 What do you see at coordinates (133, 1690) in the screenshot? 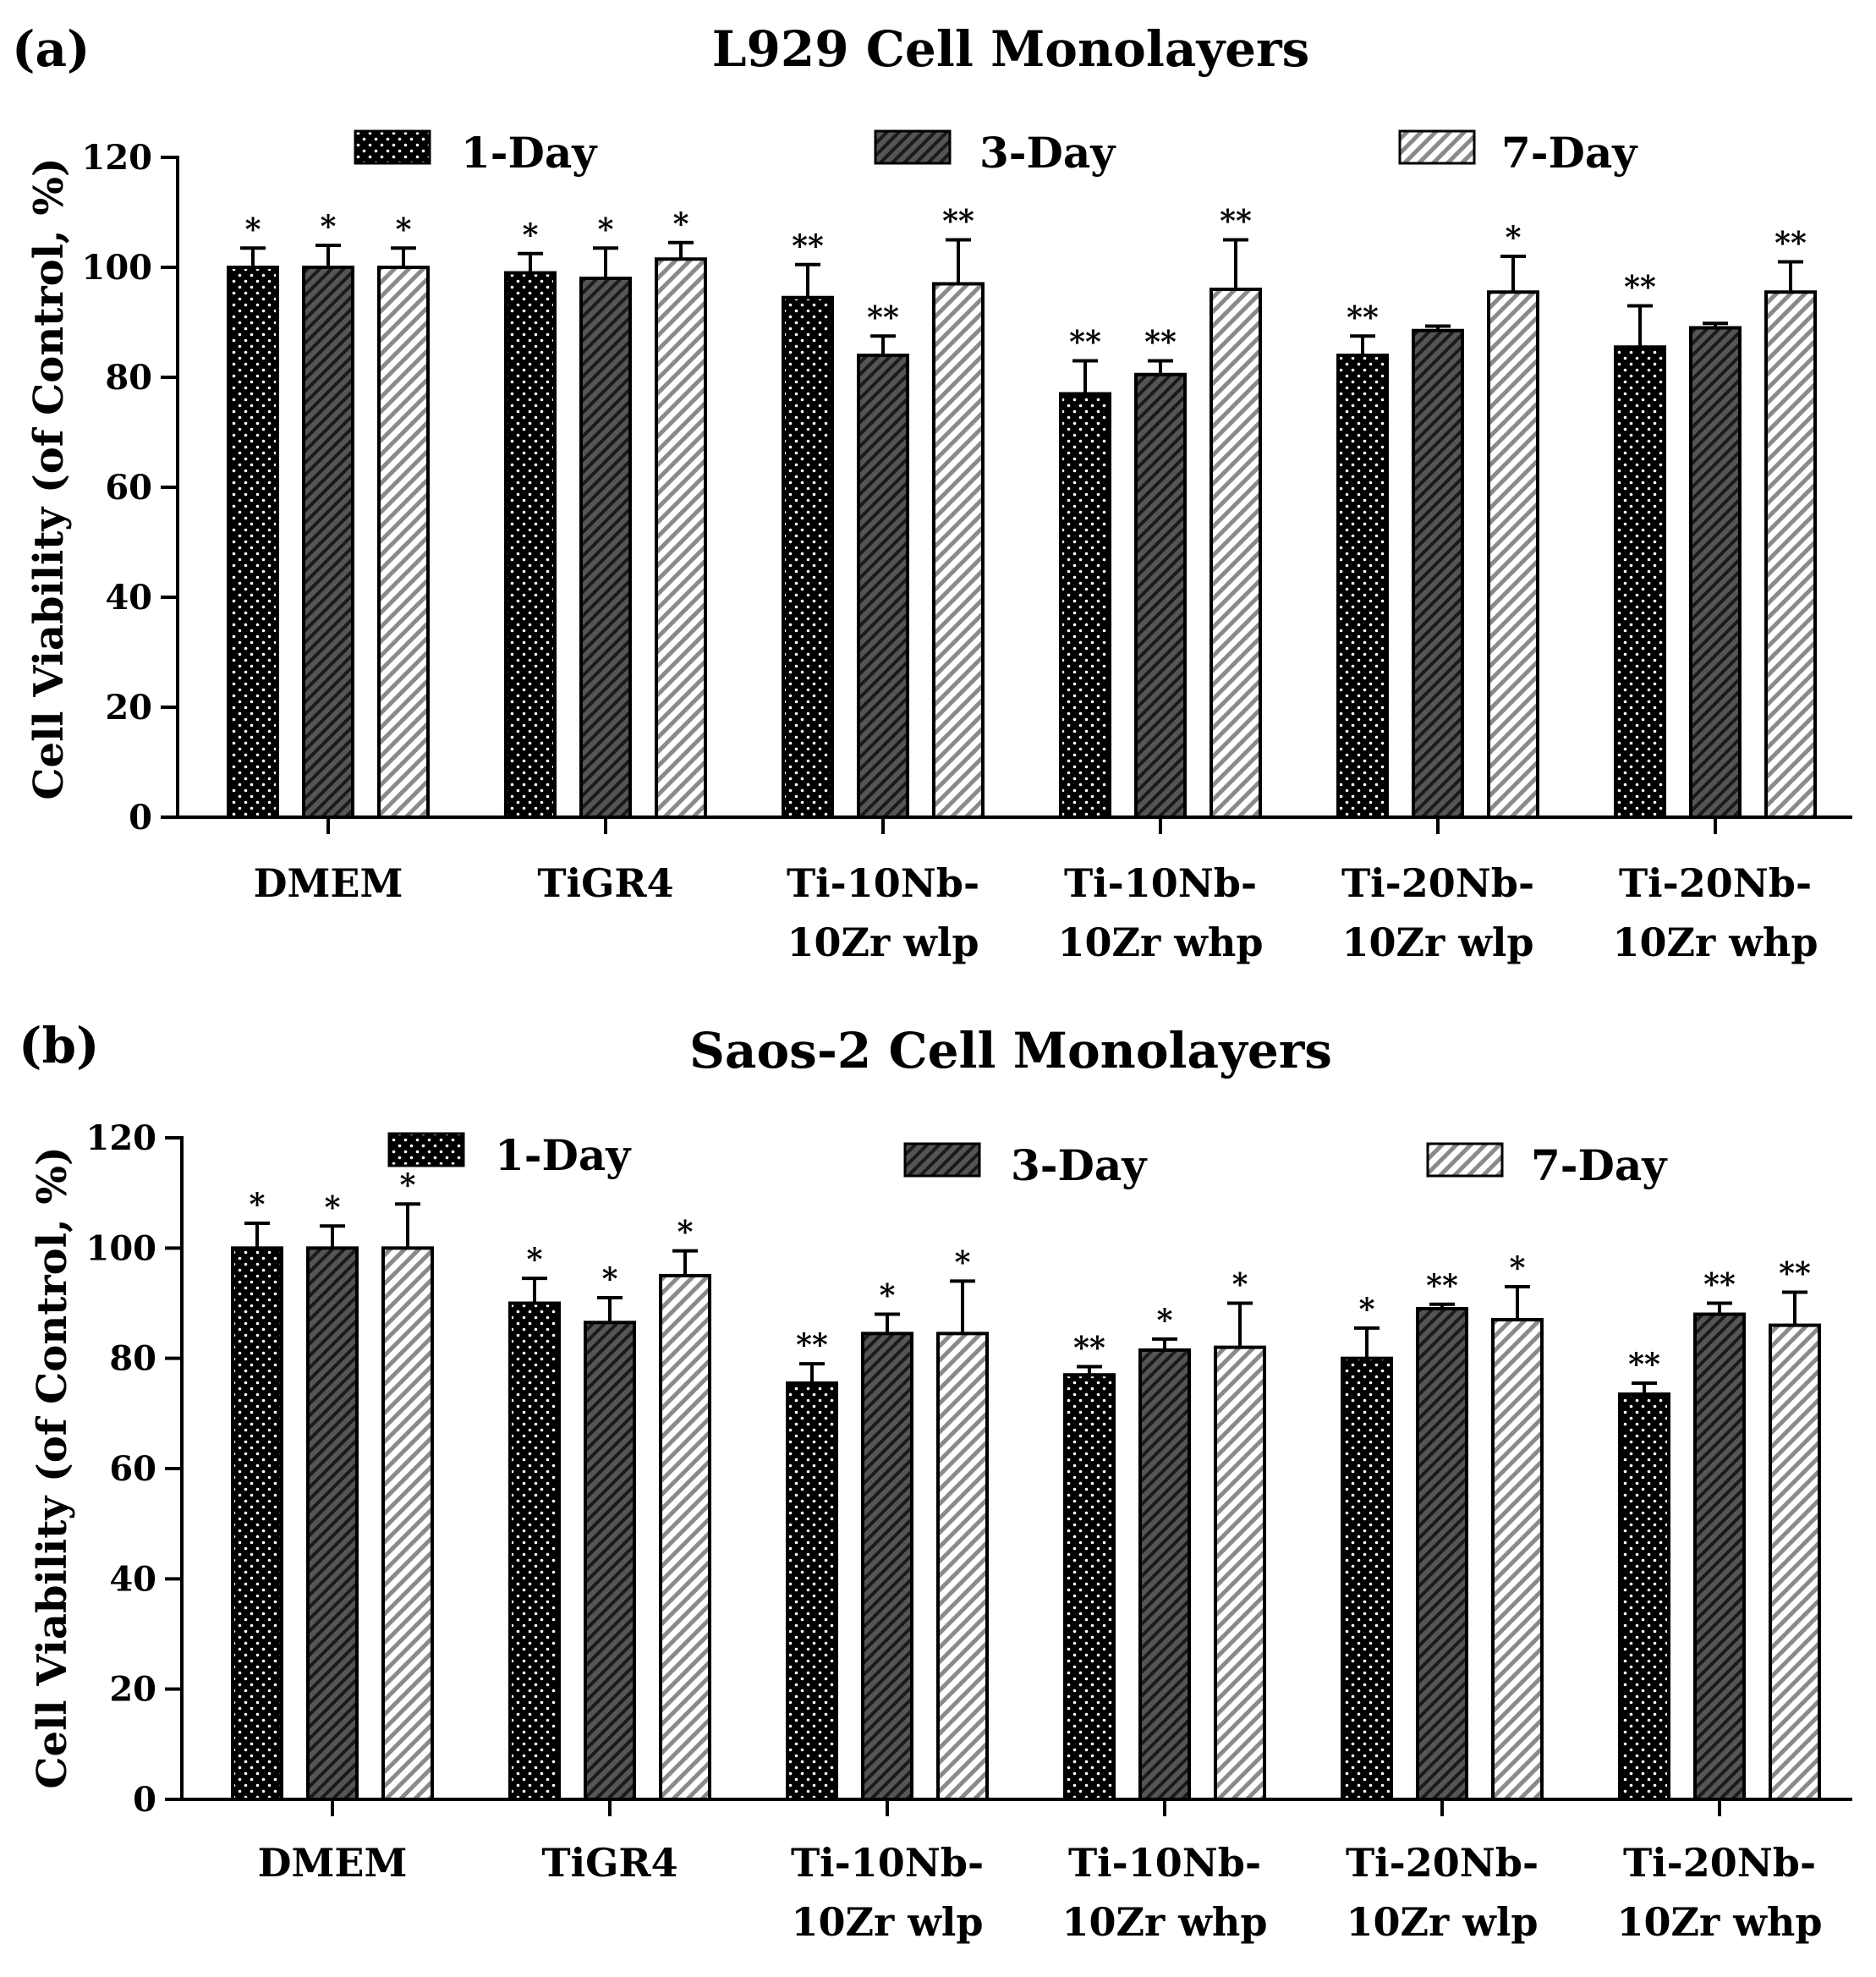
I see `y-tick-label: 20` at bounding box center [133, 1690].